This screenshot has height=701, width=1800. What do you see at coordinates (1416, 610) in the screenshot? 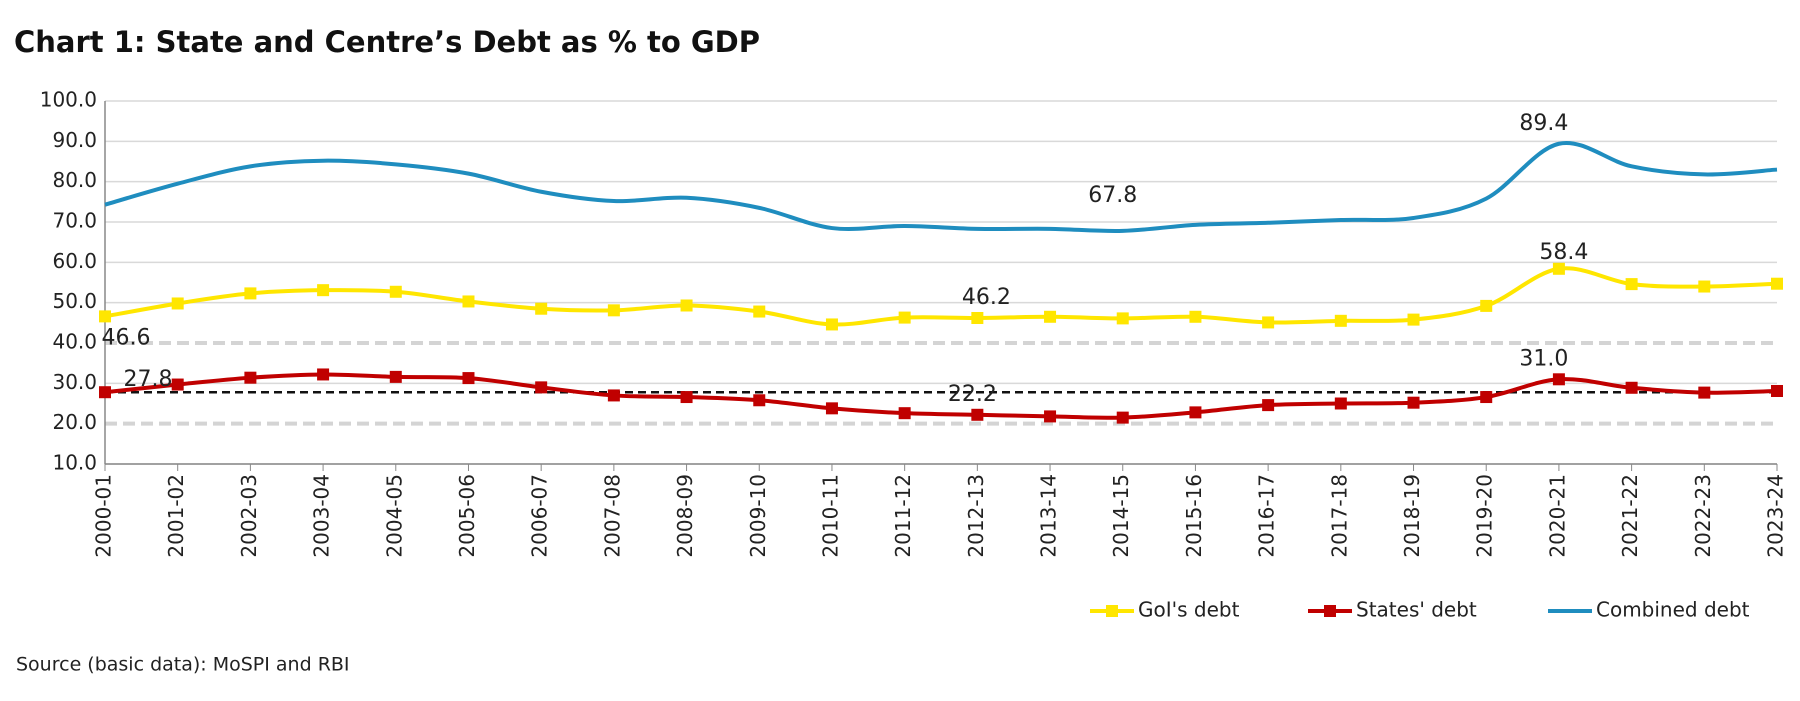
I see `legend-label: States' debt` at bounding box center [1416, 610].